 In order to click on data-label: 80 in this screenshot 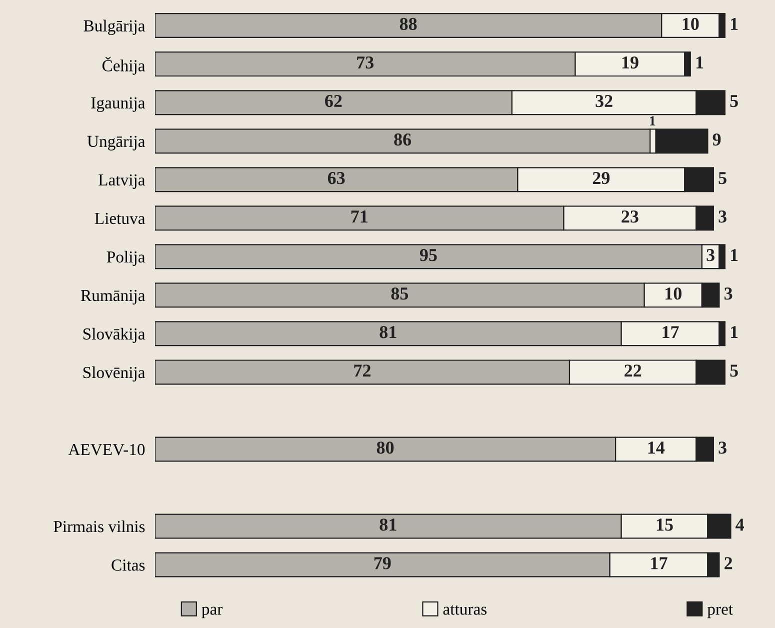, I will do `click(385, 448)`.